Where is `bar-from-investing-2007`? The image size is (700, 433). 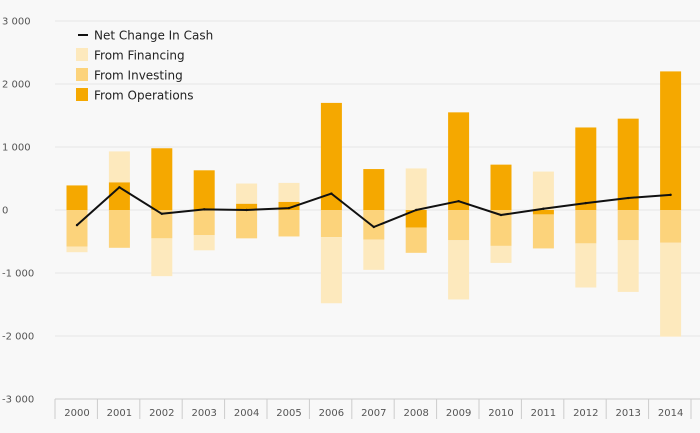 bar-from-investing-2007 is located at coordinates (374, 225).